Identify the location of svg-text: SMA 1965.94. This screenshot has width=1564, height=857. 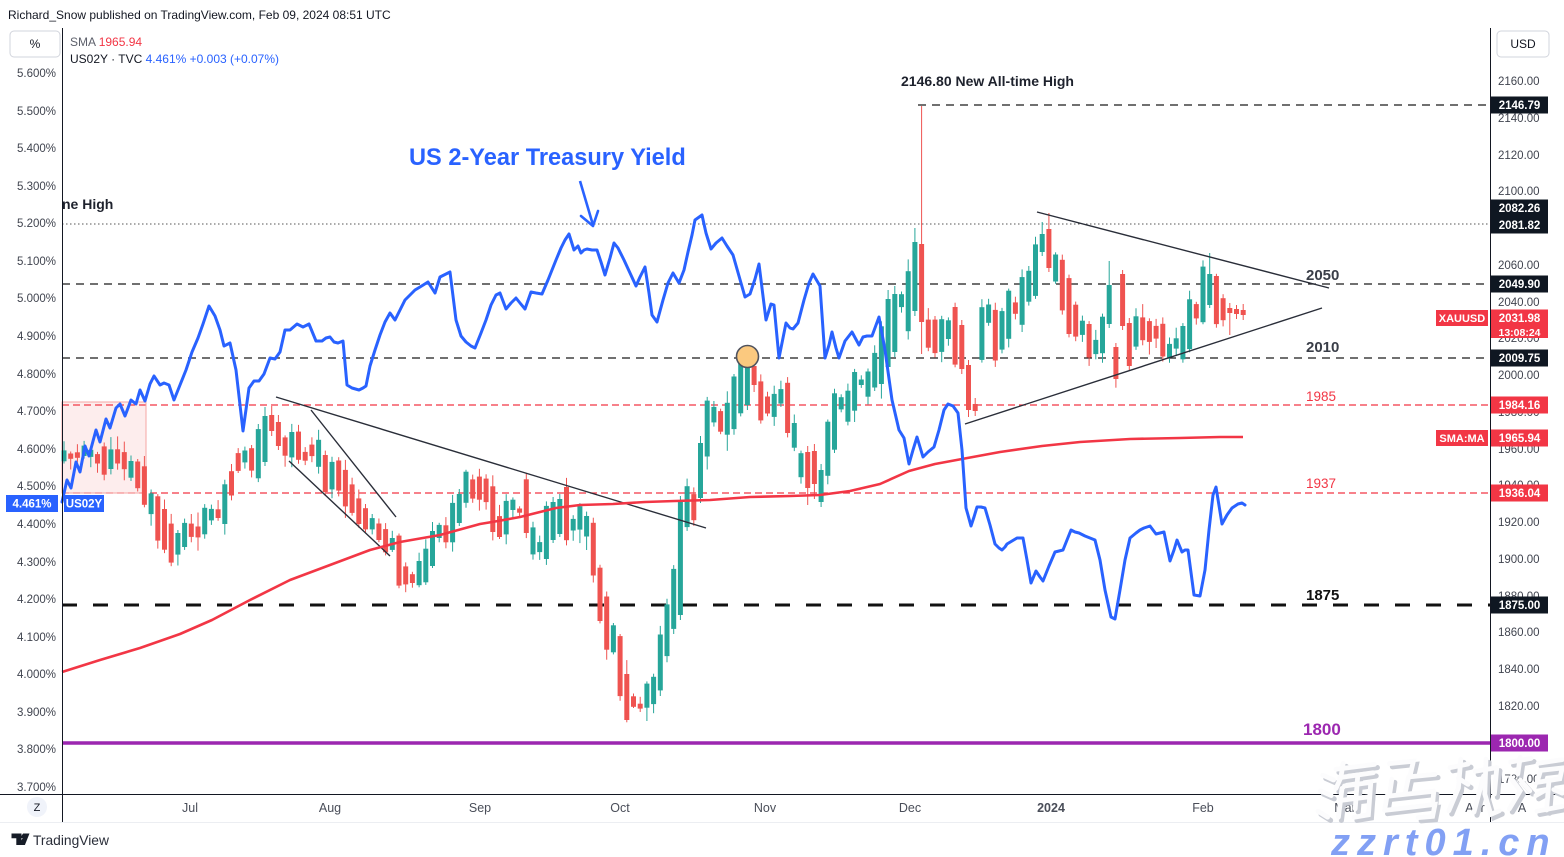
(106, 42).